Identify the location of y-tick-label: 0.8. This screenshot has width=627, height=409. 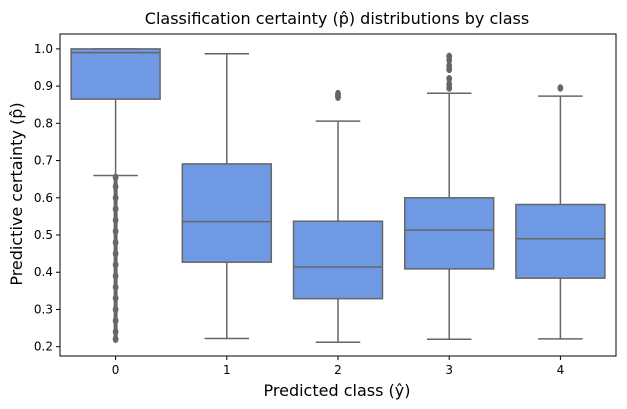
(43, 123).